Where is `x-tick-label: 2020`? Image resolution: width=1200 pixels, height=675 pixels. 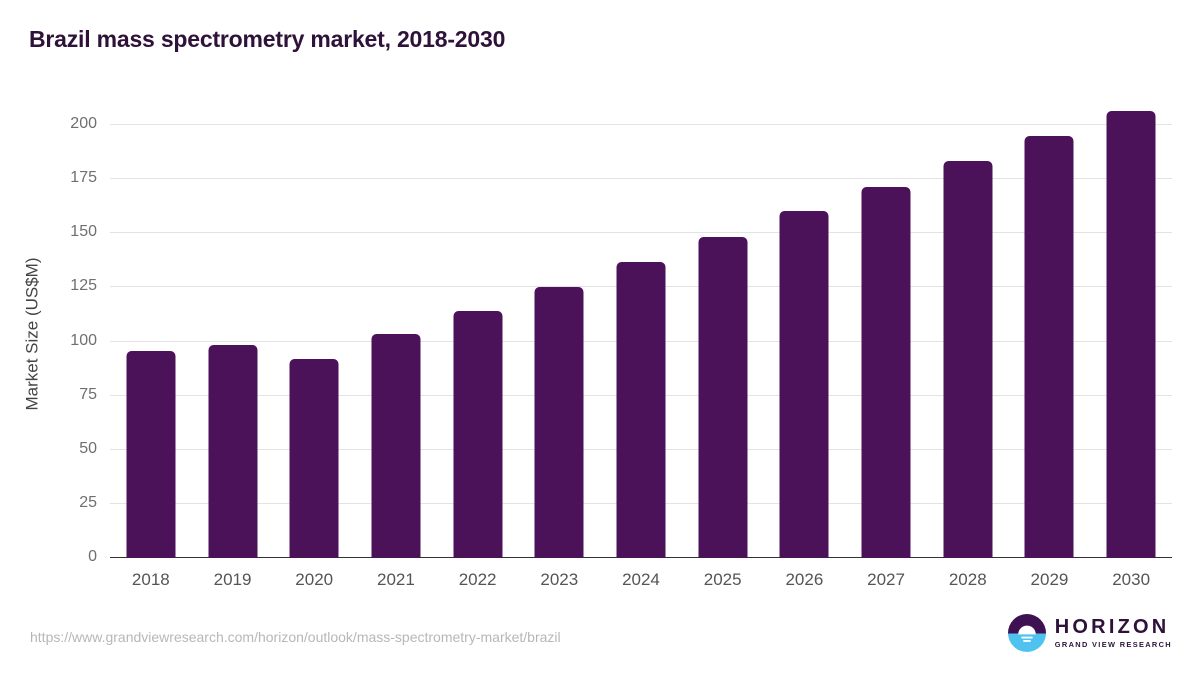 x-tick-label: 2020 is located at coordinates (314, 579).